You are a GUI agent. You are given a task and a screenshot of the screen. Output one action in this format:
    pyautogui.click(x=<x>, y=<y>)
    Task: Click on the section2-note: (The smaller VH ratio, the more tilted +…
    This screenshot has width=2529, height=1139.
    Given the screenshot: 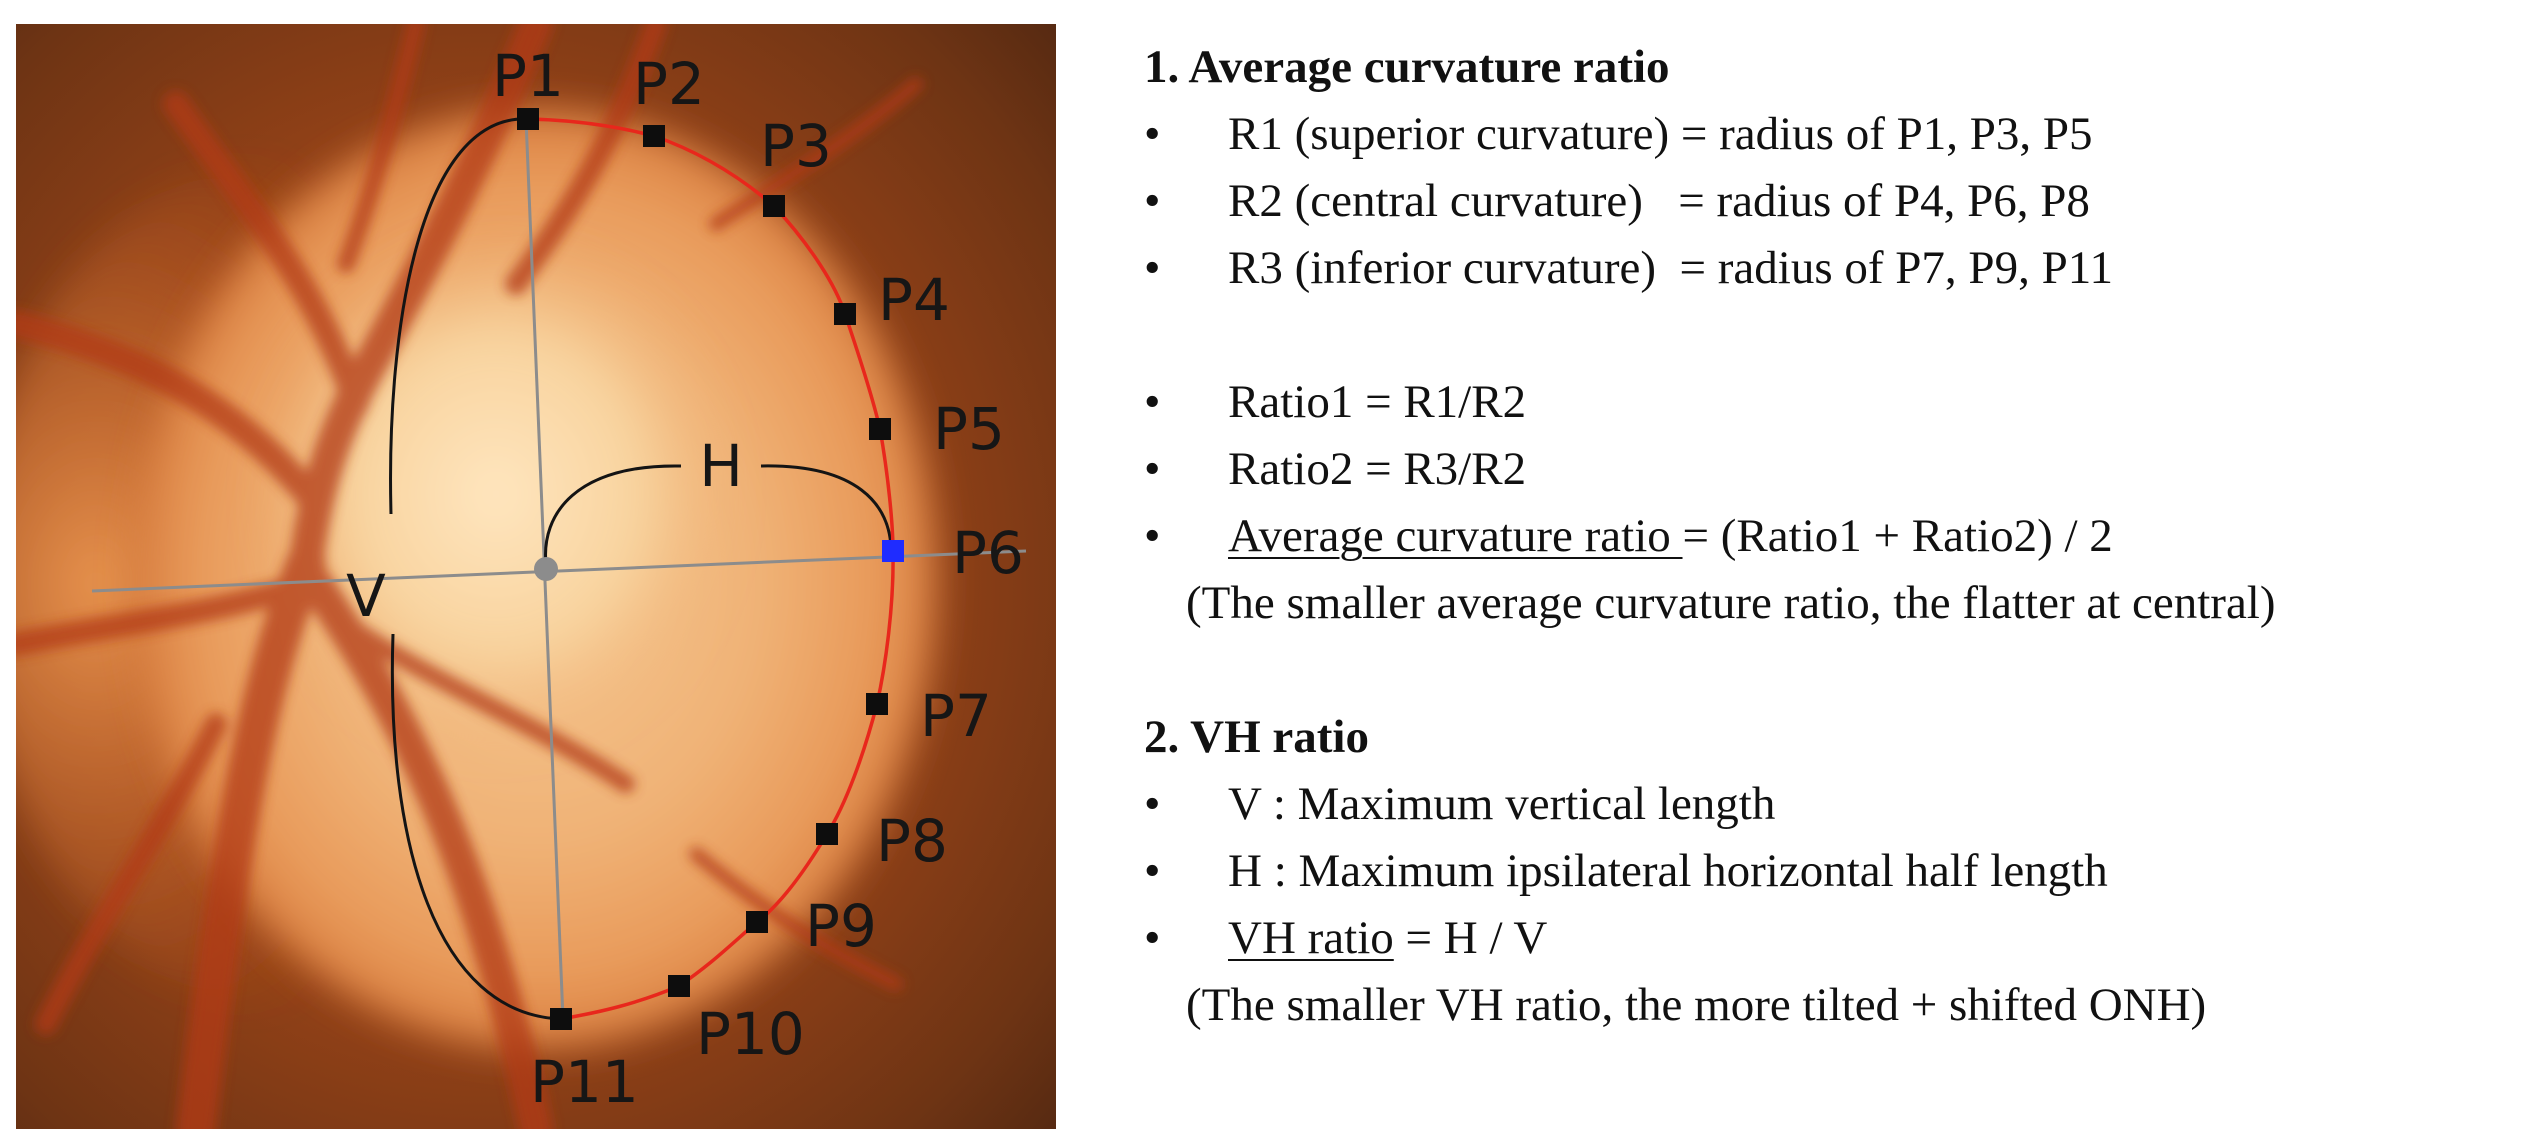 What is the action you would take?
    pyautogui.click(x=1696, y=1005)
    